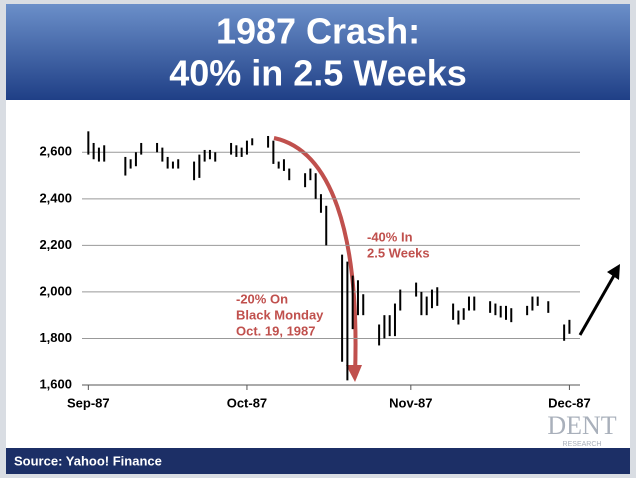 Image resolution: width=636 pixels, height=483 pixels. What do you see at coordinates (276, 330) in the screenshot?
I see `annotation: Oct. 19, 1987` at bounding box center [276, 330].